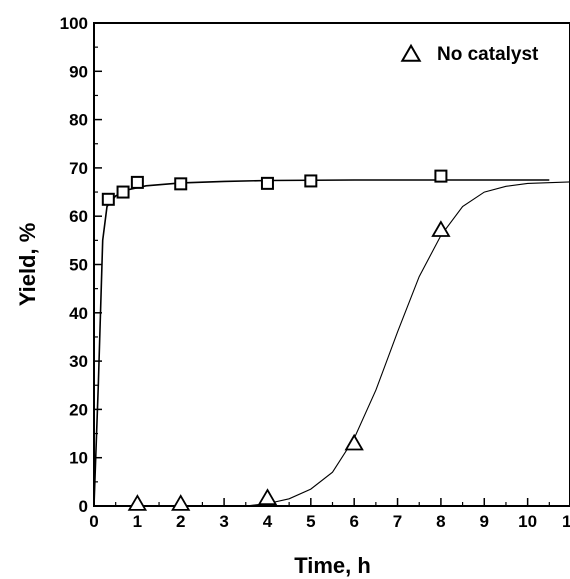  Describe the element at coordinates (78, 71) in the screenshot. I see `y-tick-label: 90` at that location.